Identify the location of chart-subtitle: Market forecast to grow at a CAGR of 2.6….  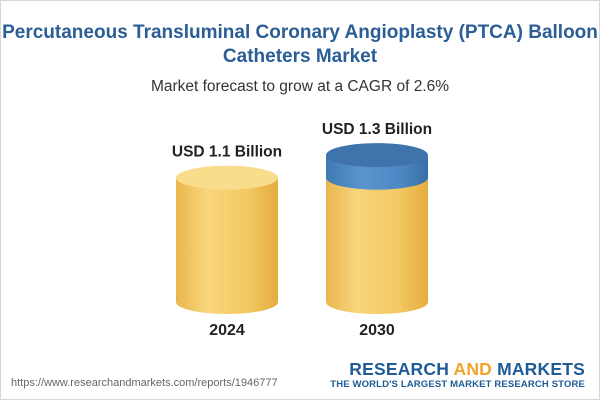
(300, 86).